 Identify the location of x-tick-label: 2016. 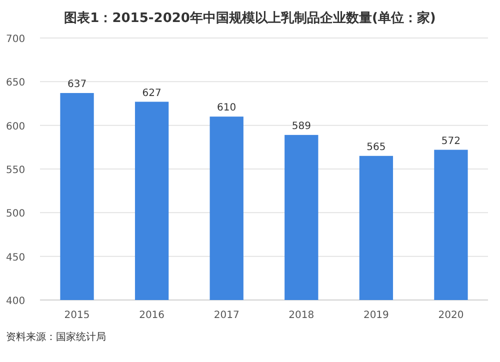
(152, 315).